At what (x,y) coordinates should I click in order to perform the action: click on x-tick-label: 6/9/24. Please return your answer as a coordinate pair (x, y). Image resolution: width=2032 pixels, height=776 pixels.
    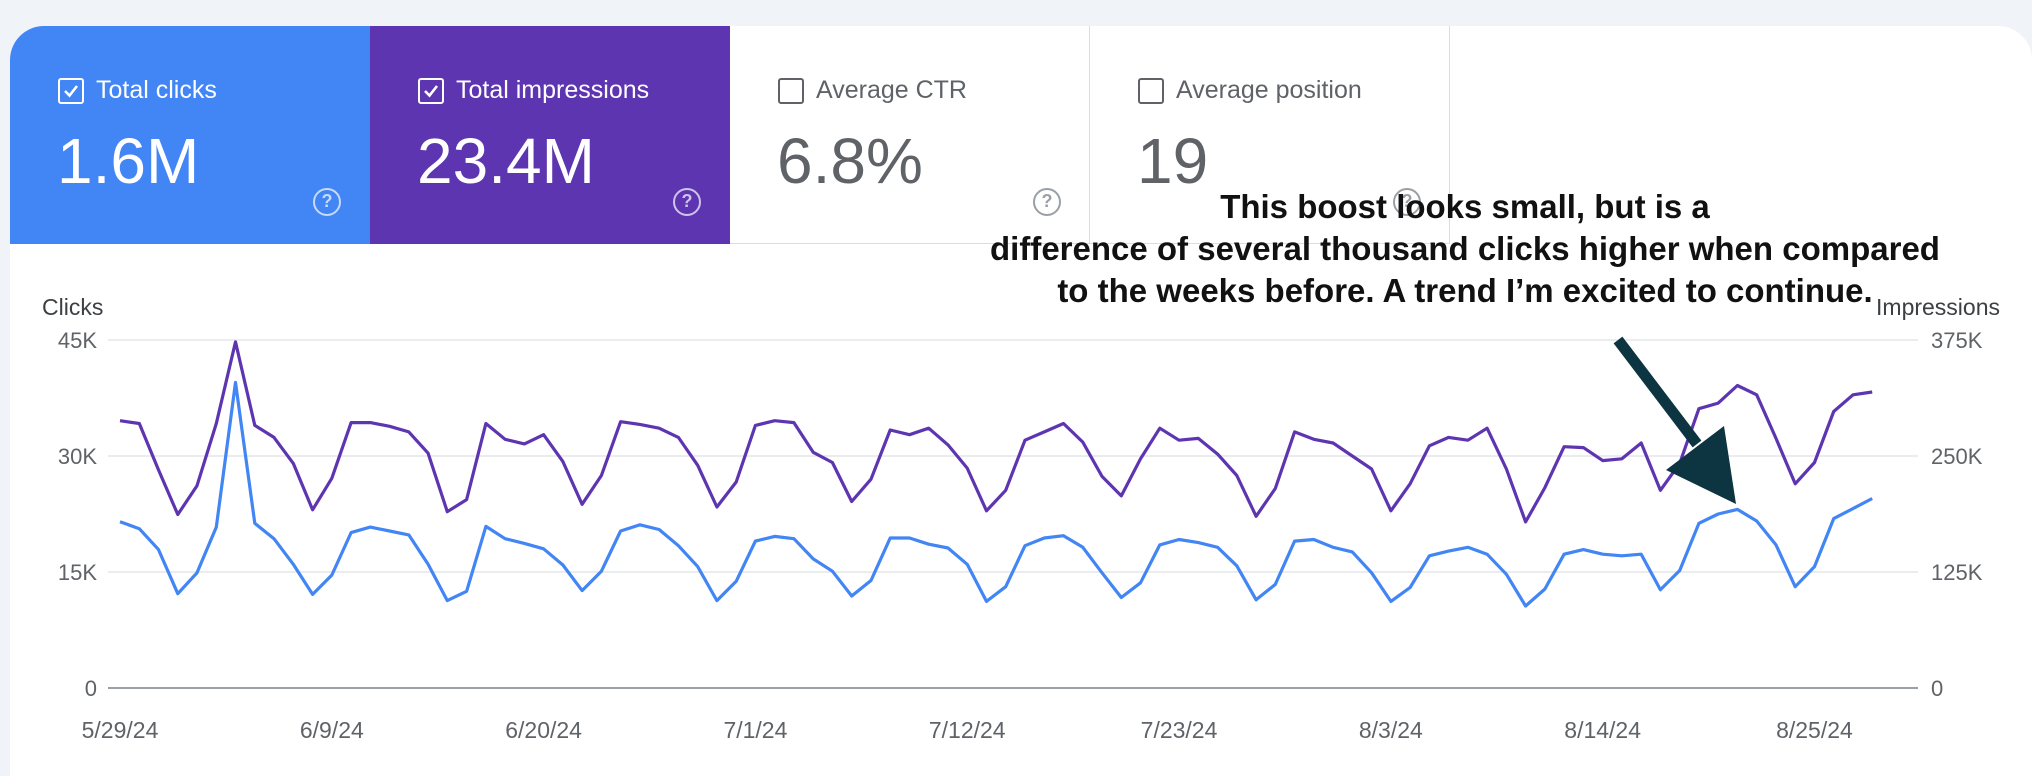
    Looking at the image, I should click on (332, 730).